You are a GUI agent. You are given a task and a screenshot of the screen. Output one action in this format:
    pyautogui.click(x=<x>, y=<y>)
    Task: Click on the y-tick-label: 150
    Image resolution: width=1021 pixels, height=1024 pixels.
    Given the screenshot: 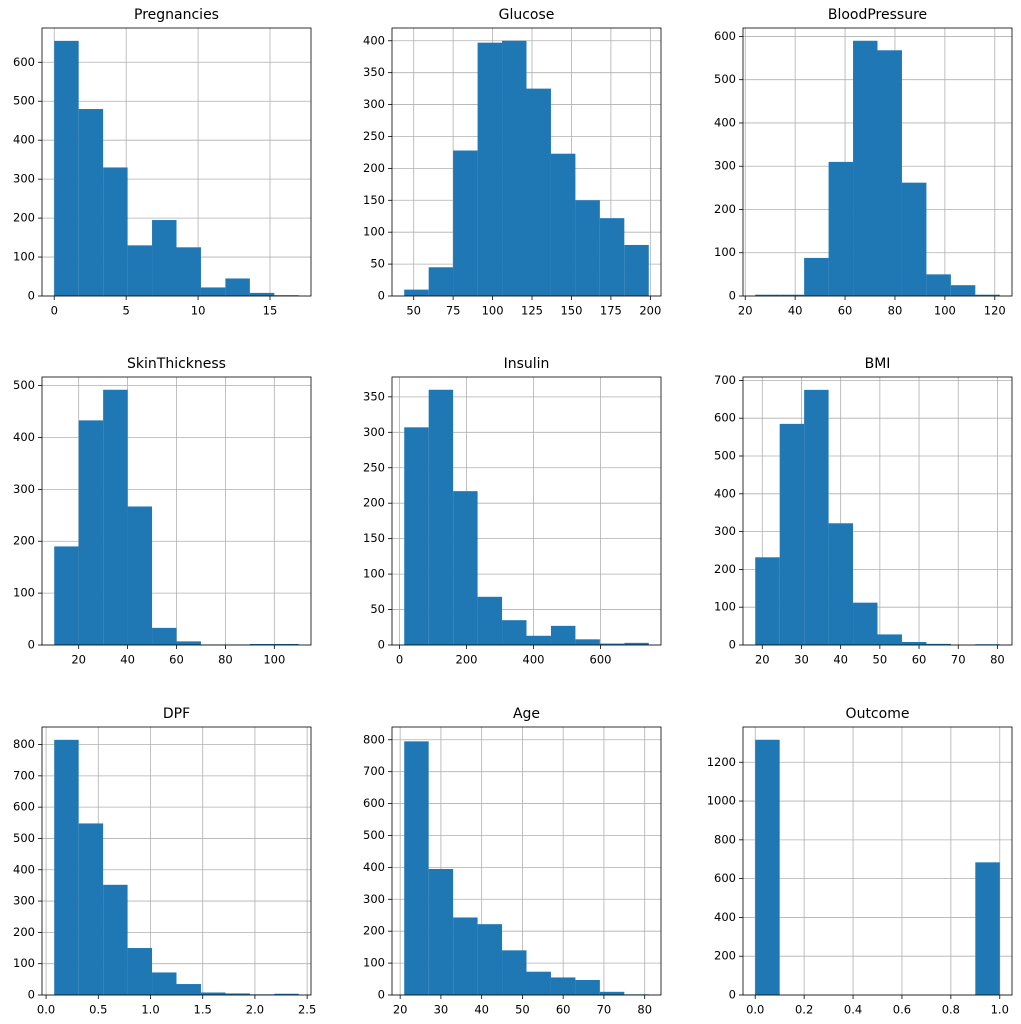 What is the action you would take?
    pyautogui.click(x=374, y=200)
    